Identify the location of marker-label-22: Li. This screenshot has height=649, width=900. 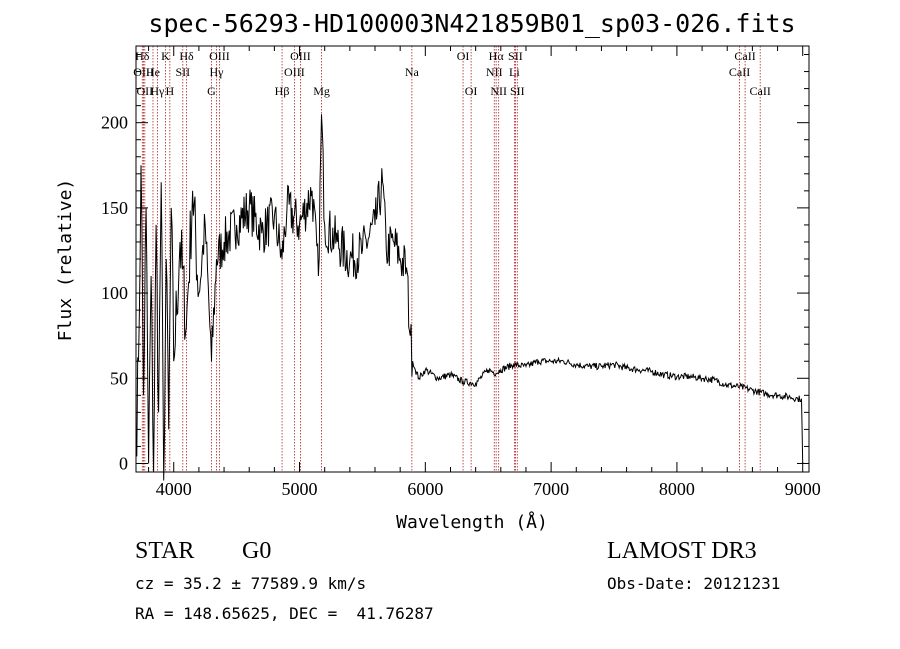
(514, 72).